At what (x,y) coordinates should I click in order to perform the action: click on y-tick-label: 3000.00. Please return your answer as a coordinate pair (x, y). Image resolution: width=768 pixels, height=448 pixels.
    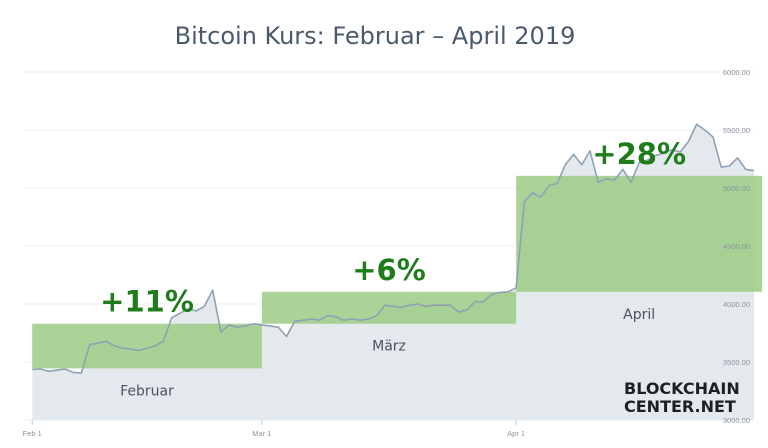
    Looking at the image, I should click on (736, 420).